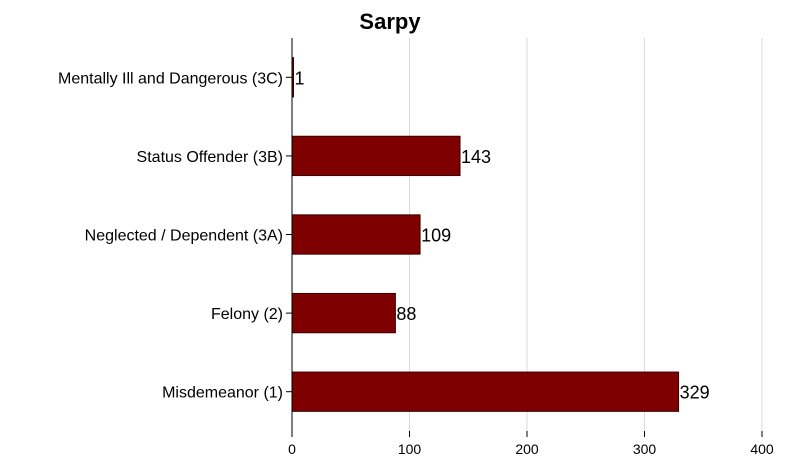 The width and height of the screenshot is (795, 463). What do you see at coordinates (247, 314) in the screenshot?
I see `category-label-3: Felony (2)` at bounding box center [247, 314].